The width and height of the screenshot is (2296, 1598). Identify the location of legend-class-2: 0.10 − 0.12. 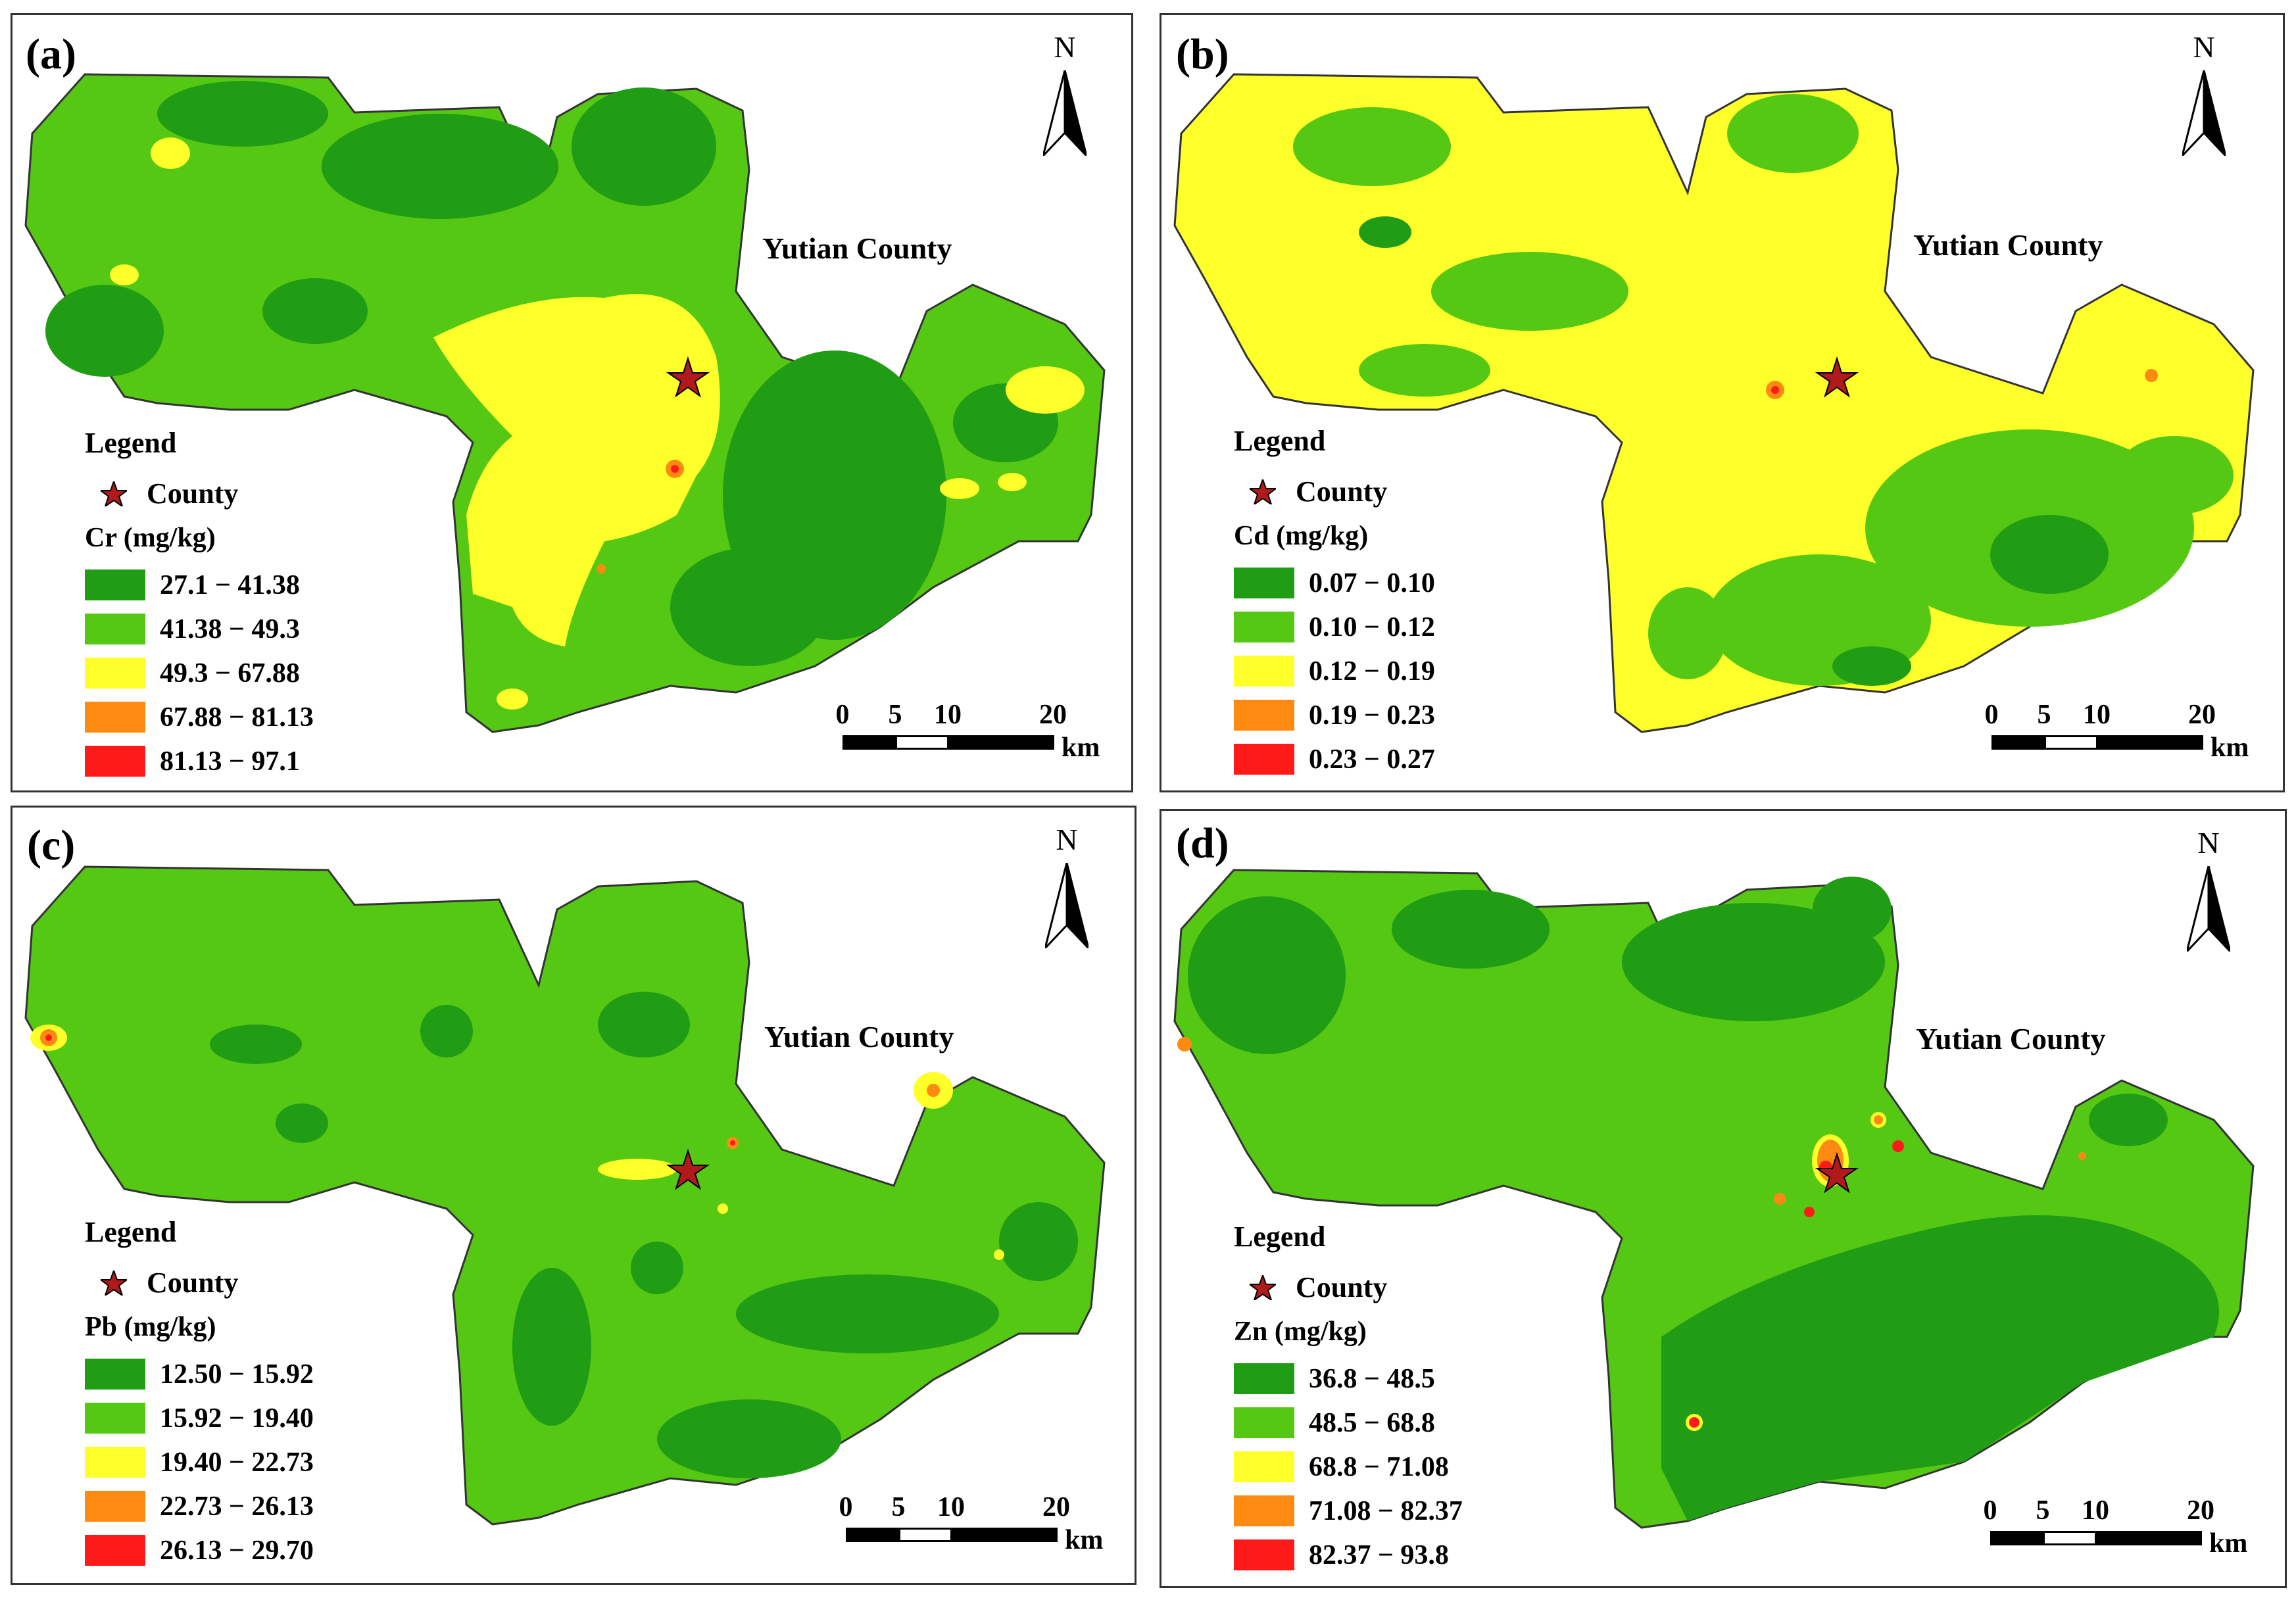
(1334, 627).